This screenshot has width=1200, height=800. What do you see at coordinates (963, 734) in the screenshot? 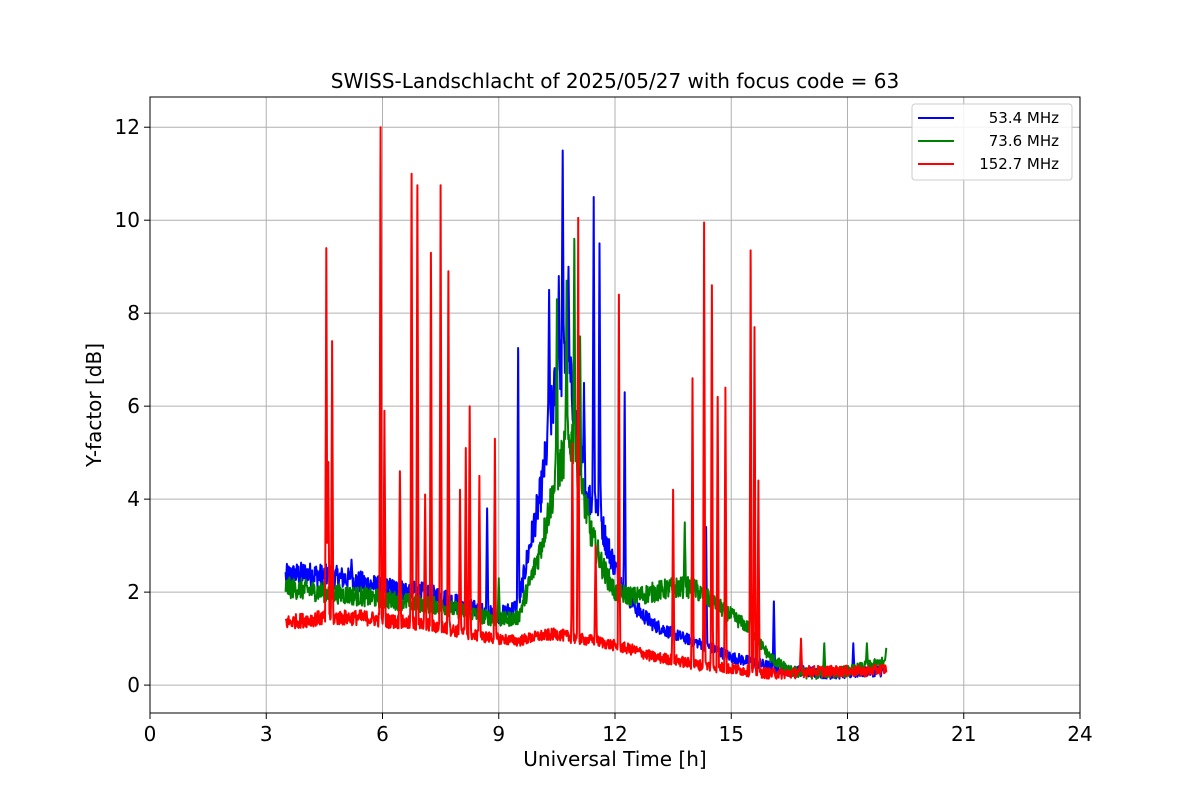
I see `x-tick-label: 21` at bounding box center [963, 734].